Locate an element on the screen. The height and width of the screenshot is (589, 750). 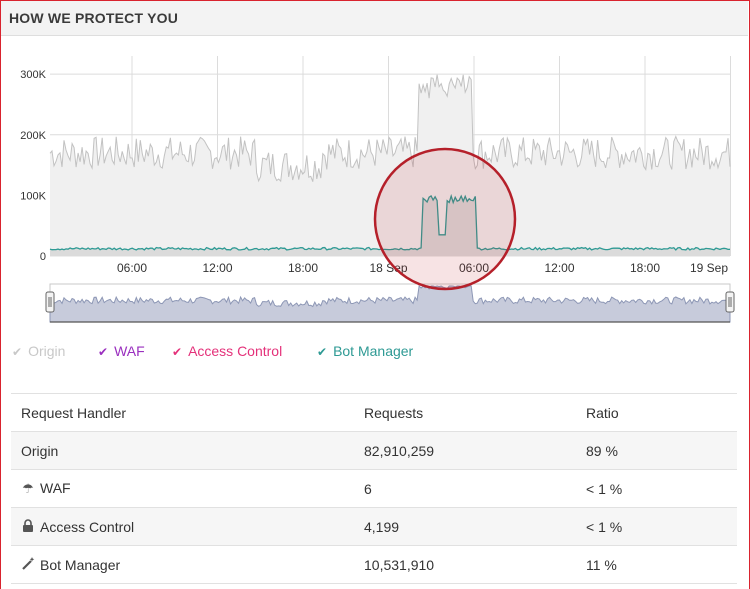
requests-cell: 82,910,259 is located at coordinates (465, 450).